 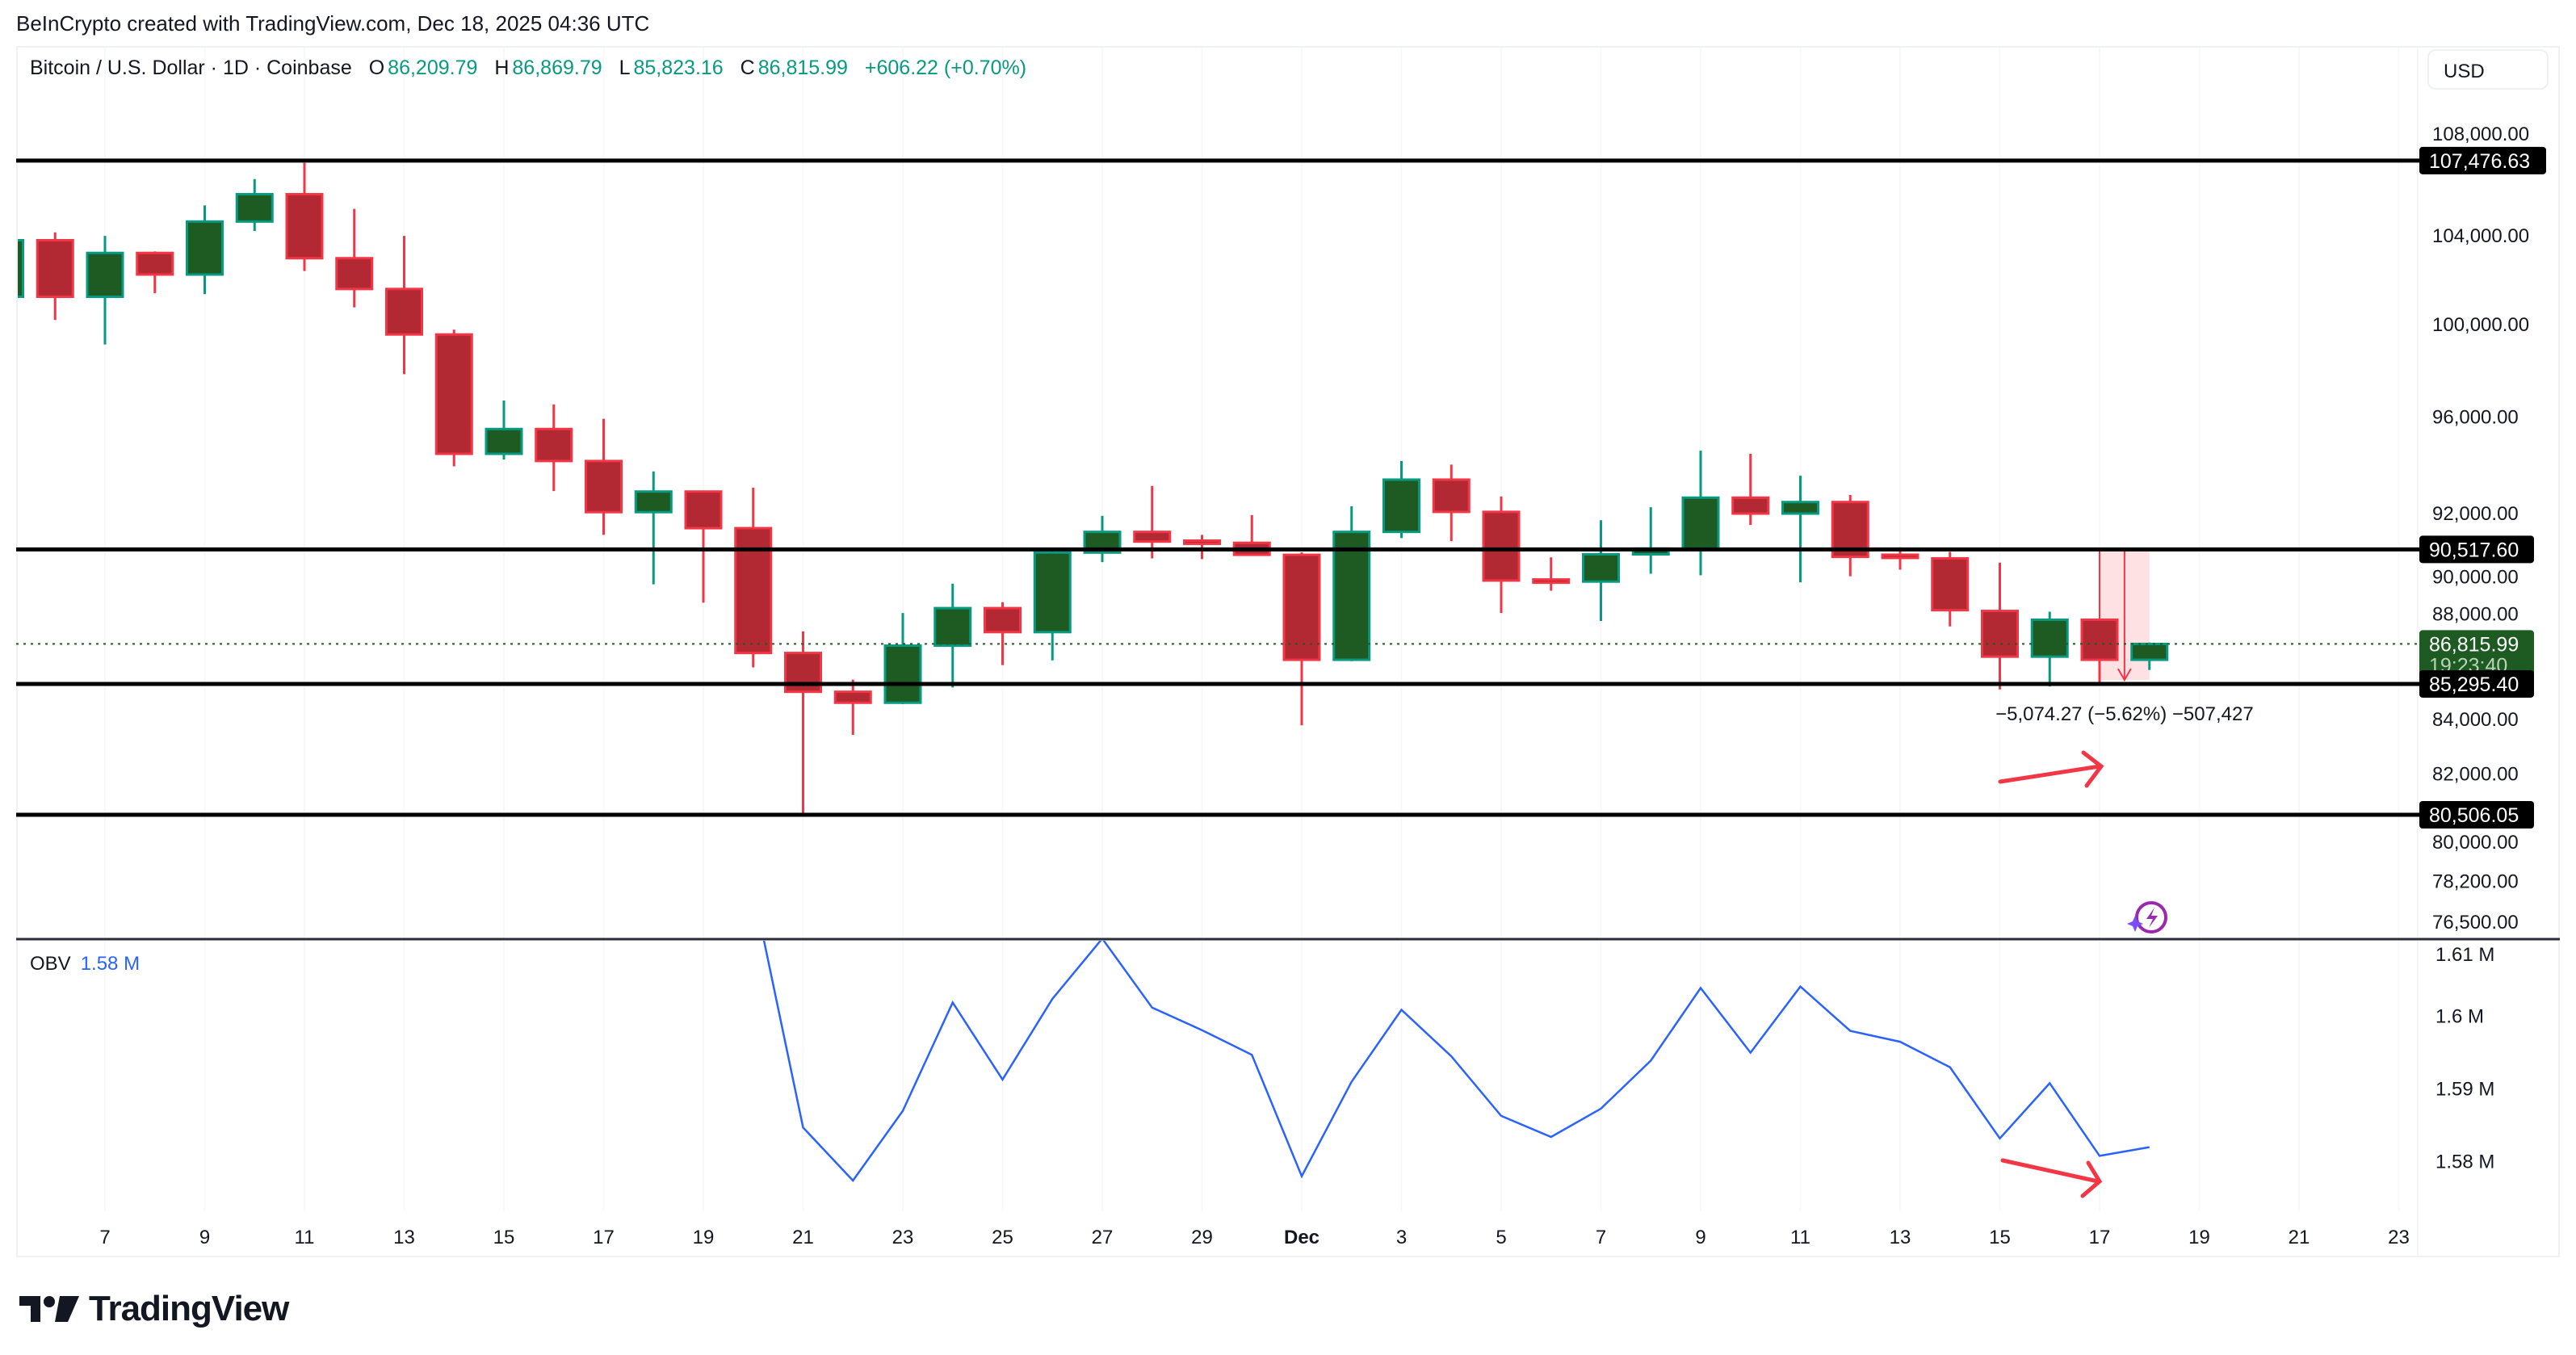 What do you see at coordinates (2475, 922) in the screenshot?
I see `price-tick-label: 76,500.00` at bounding box center [2475, 922].